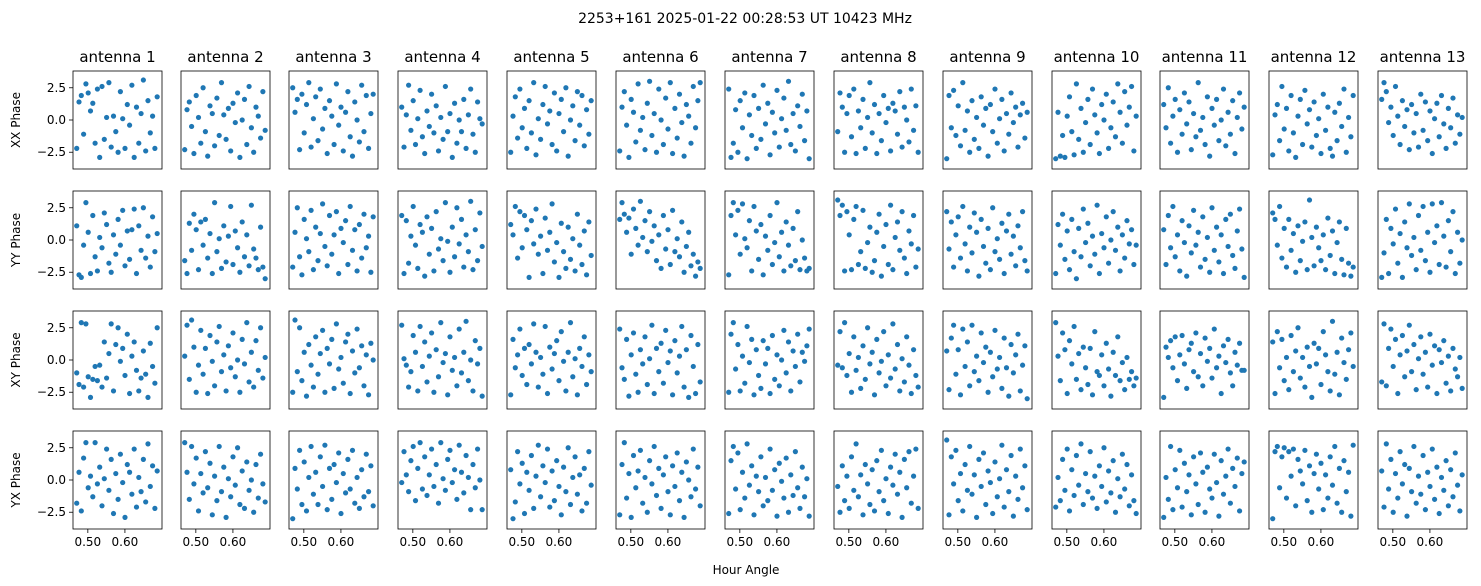 This screenshot has width=1481, height=586. Describe the element at coordinates (987, 57) in the screenshot. I see `antenna-title: antenna 9` at that location.